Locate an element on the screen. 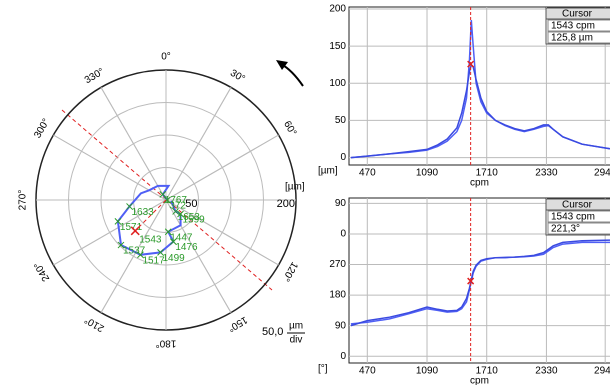 The height and width of the screenshot is (385, 610). rotation-arrow is located at coordinates (290, 73).